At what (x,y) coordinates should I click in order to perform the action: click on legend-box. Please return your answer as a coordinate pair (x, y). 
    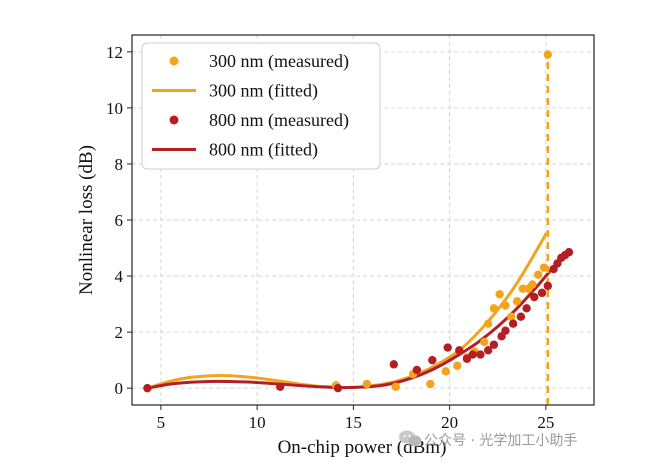
    Looking at the image, I should click on (261, 106).